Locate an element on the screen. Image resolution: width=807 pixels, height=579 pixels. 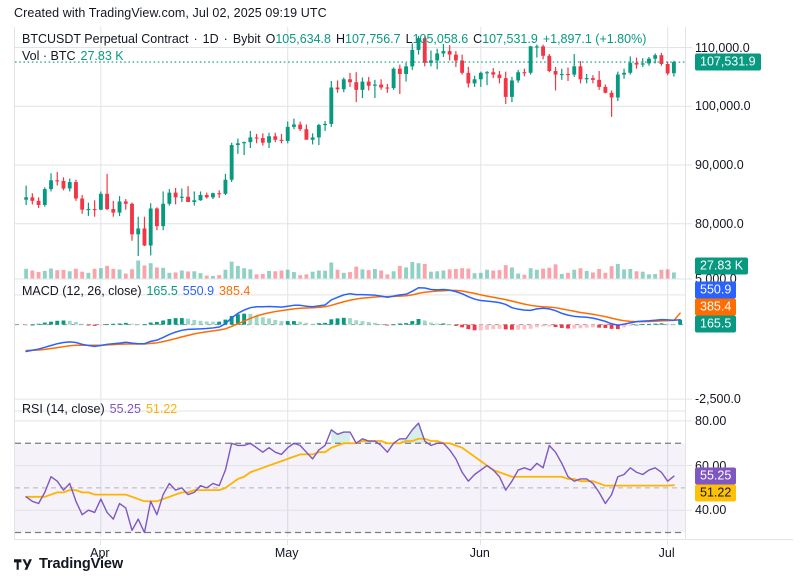
tradingview-wordmark: TradingView is located at coordinates (81, 564).